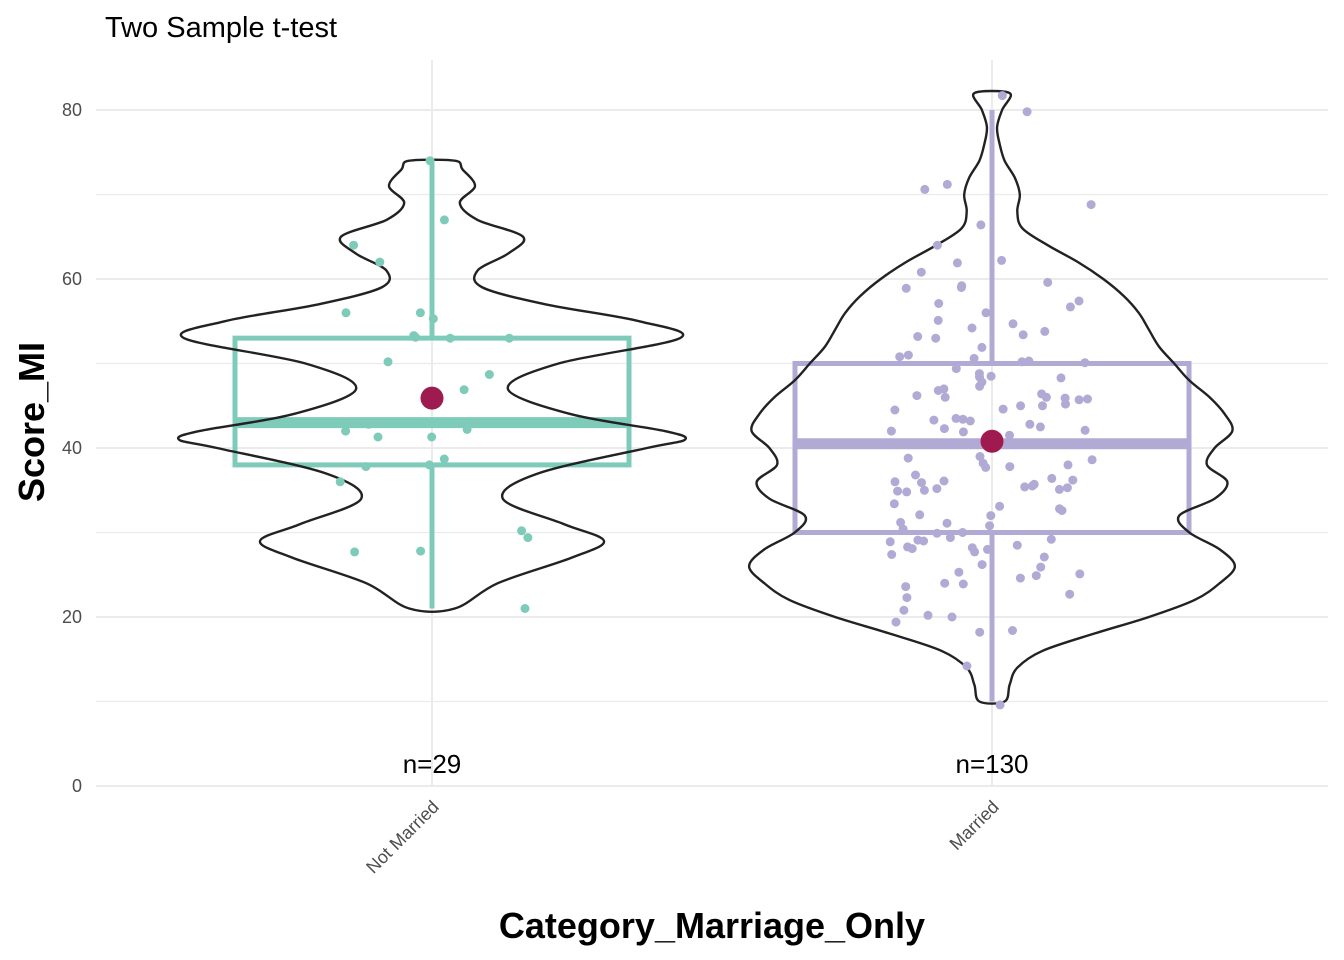 This screenshot has height=960, width=1344. Describe the element at coordinates (221, 28) in the screenshot. I see `chart-title: Two Sample t-test` at that location.